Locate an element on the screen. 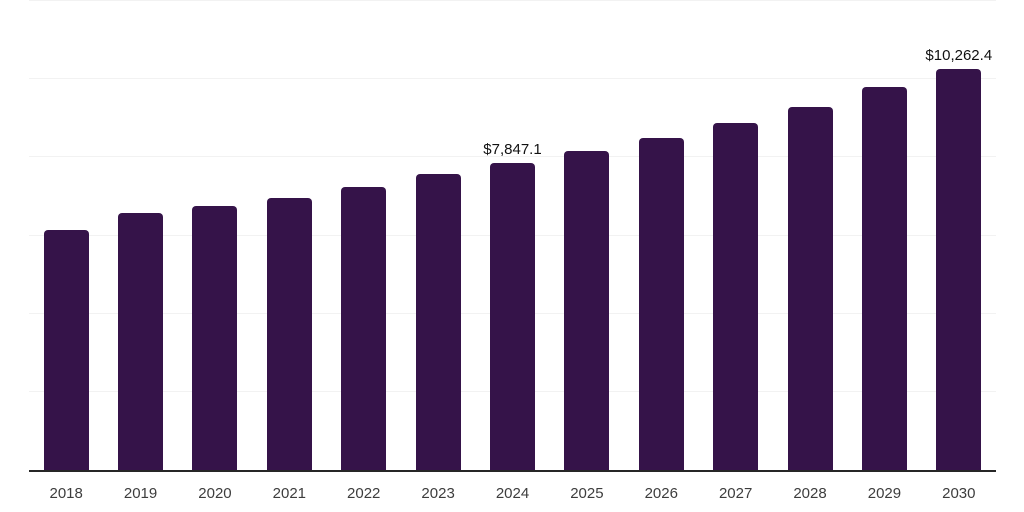  x-tick-label-2027: 2027 is located at coordinates (735, 493).